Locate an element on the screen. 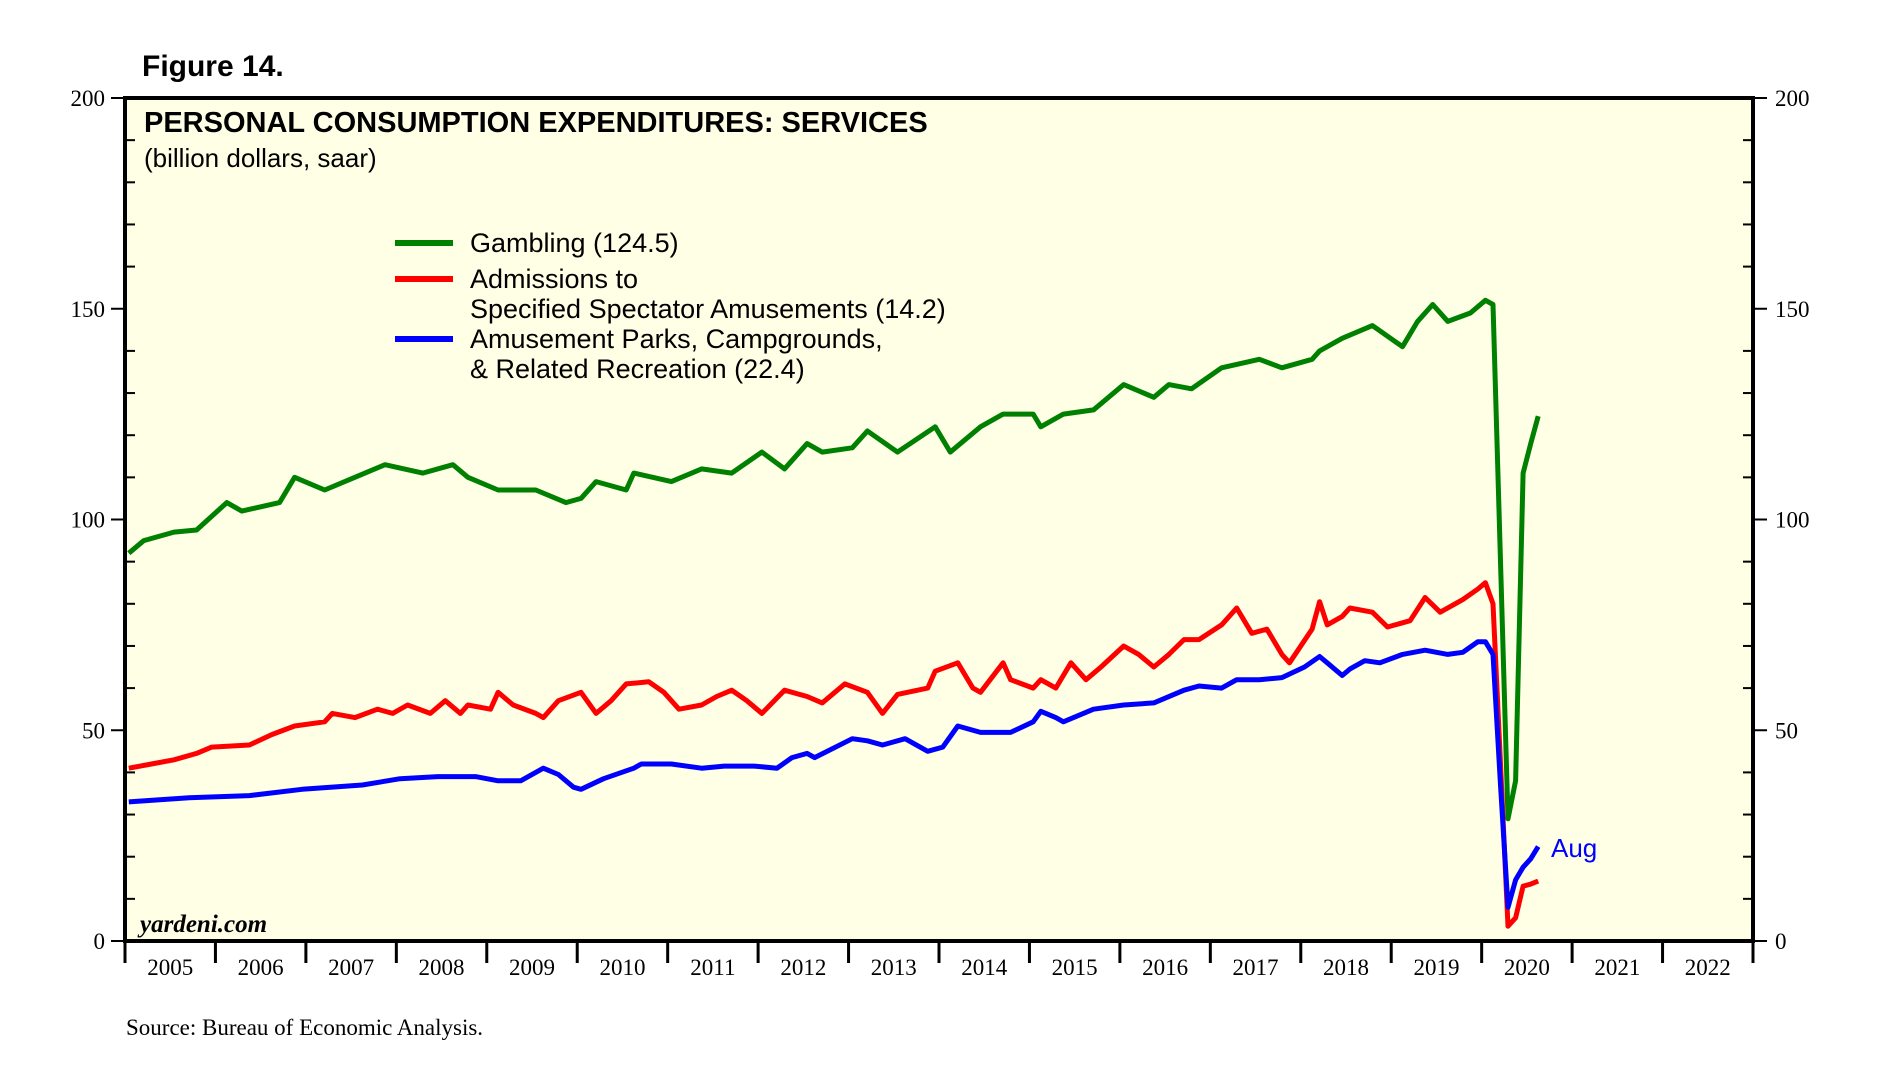  y-tick-label-right: 200 is located at coordinates (1792, 98).